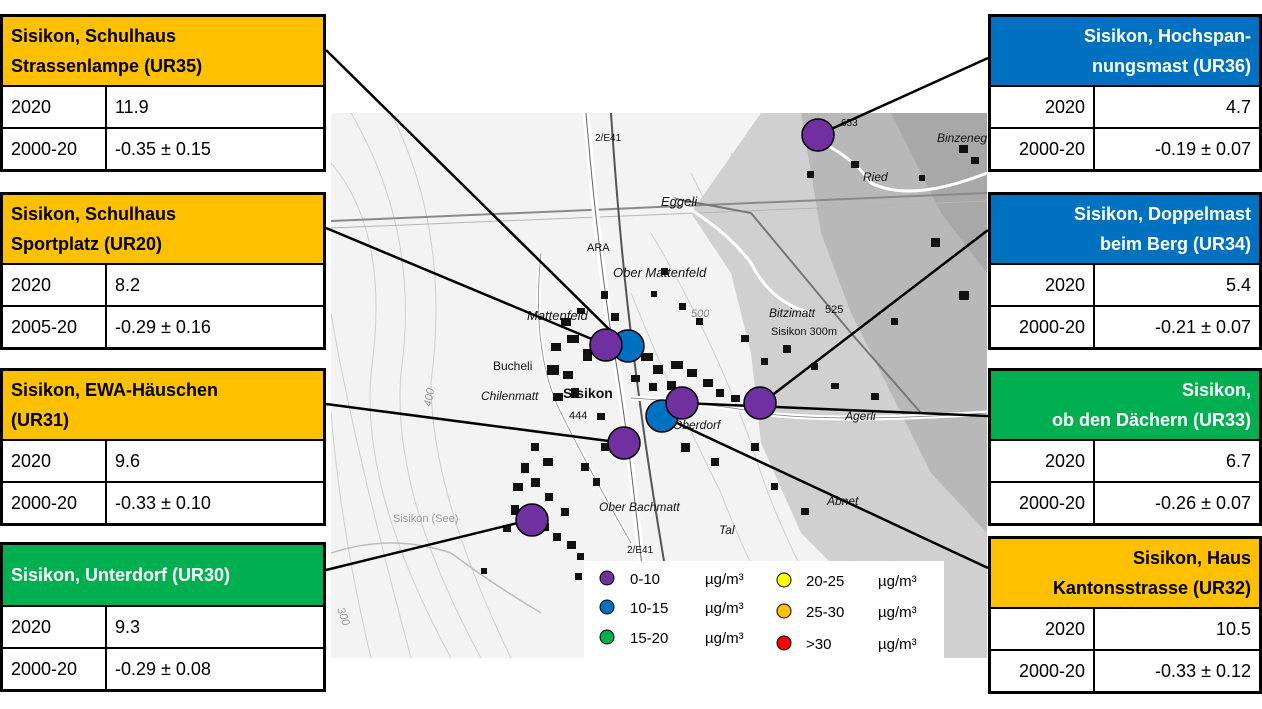 The width and height of the screenshot is (1262, 709). What do you see at coordinates (700, 314) in the screenshot?
I see `map-label-elev-500: 500` at bounding box center [700, 314].